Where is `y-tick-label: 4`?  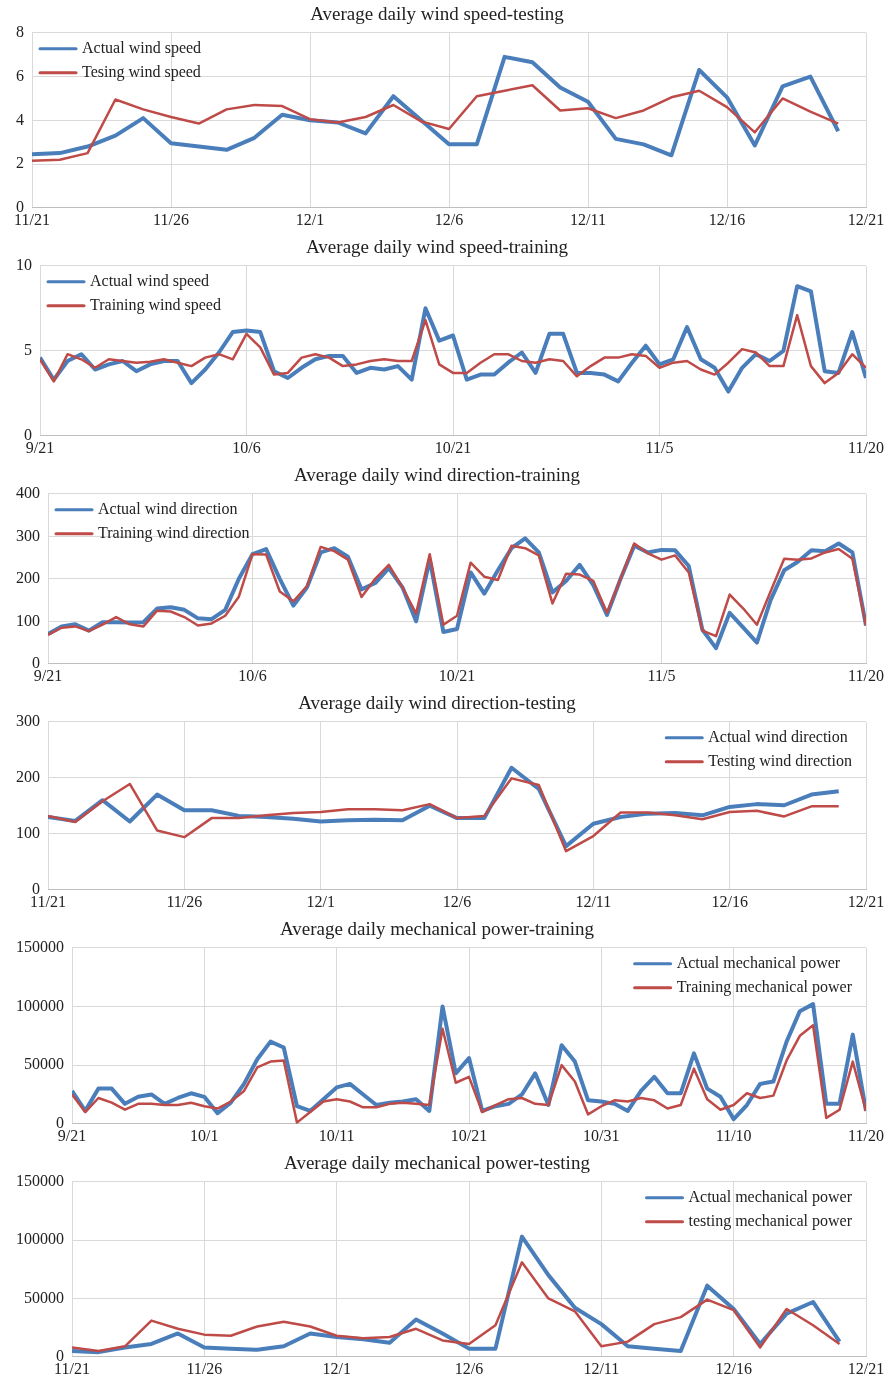
y-tick-label: 4 is located at coordinates (20, 119).